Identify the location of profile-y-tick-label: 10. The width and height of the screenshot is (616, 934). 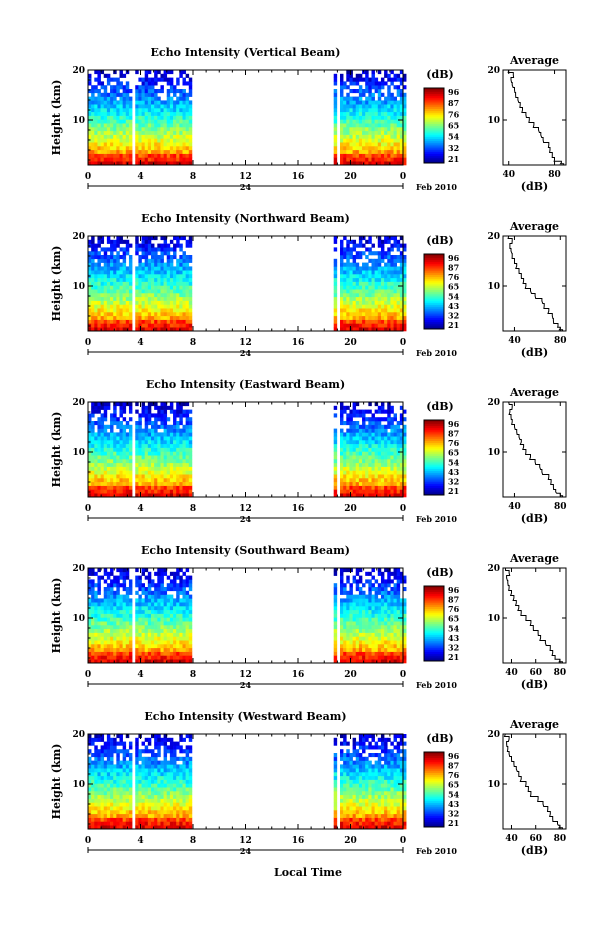
(493, 121).